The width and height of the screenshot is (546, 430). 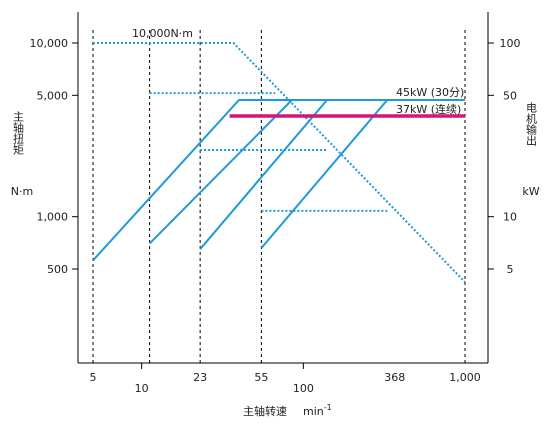 I want to click on y-right-tick-label: 5, so click(x=510, y=269).